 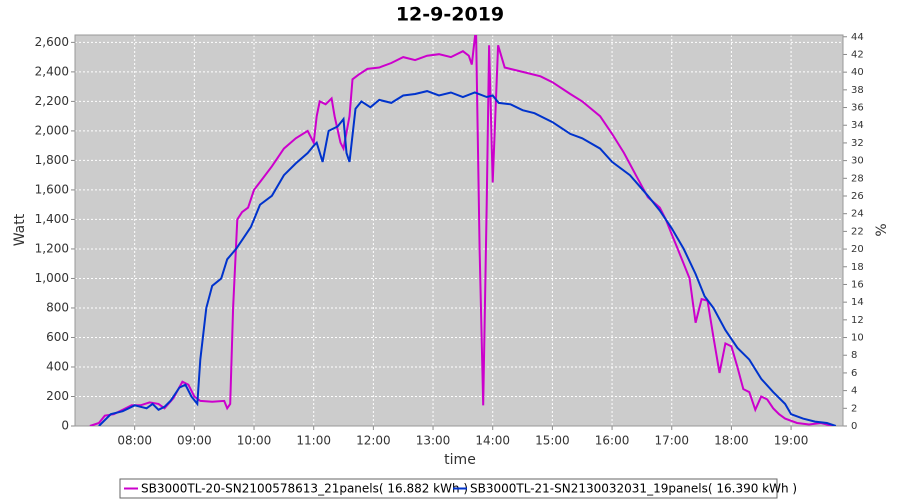 What do you see at coordinates (52, 101) in the screenshot?
I see `y-tick-label: 2,200` at bounding box center [52, 101].